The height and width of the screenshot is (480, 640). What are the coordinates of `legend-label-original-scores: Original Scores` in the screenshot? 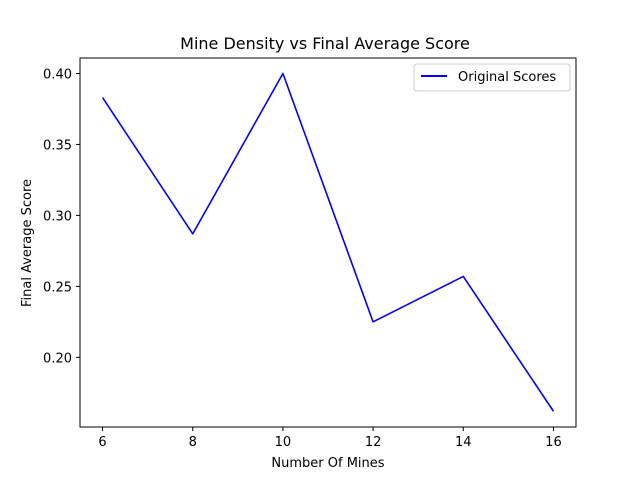 It's located at (507, 77).